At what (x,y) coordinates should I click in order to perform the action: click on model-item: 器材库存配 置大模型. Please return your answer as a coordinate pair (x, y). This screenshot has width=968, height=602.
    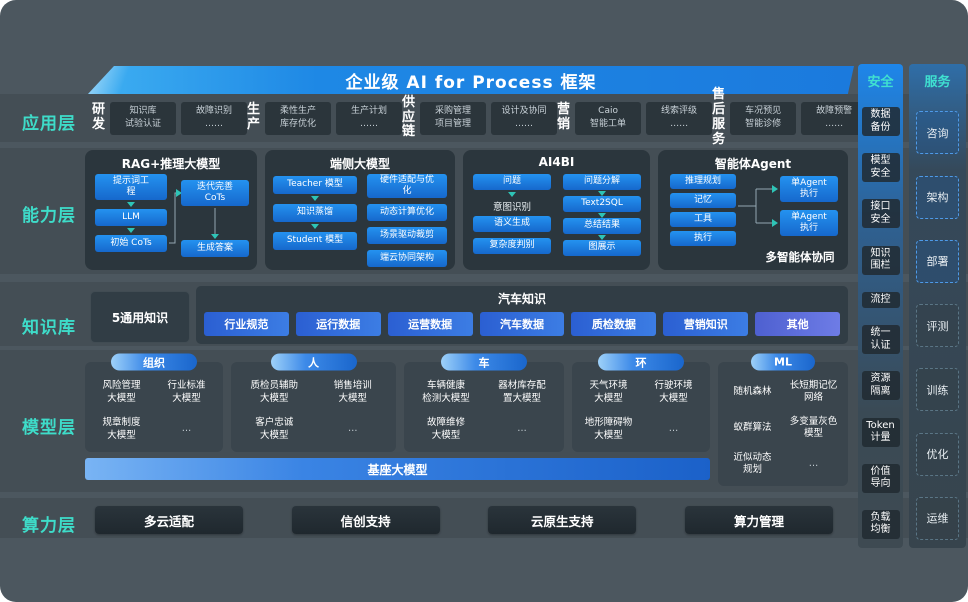
    Looking at the image, I should click on (522, 392).